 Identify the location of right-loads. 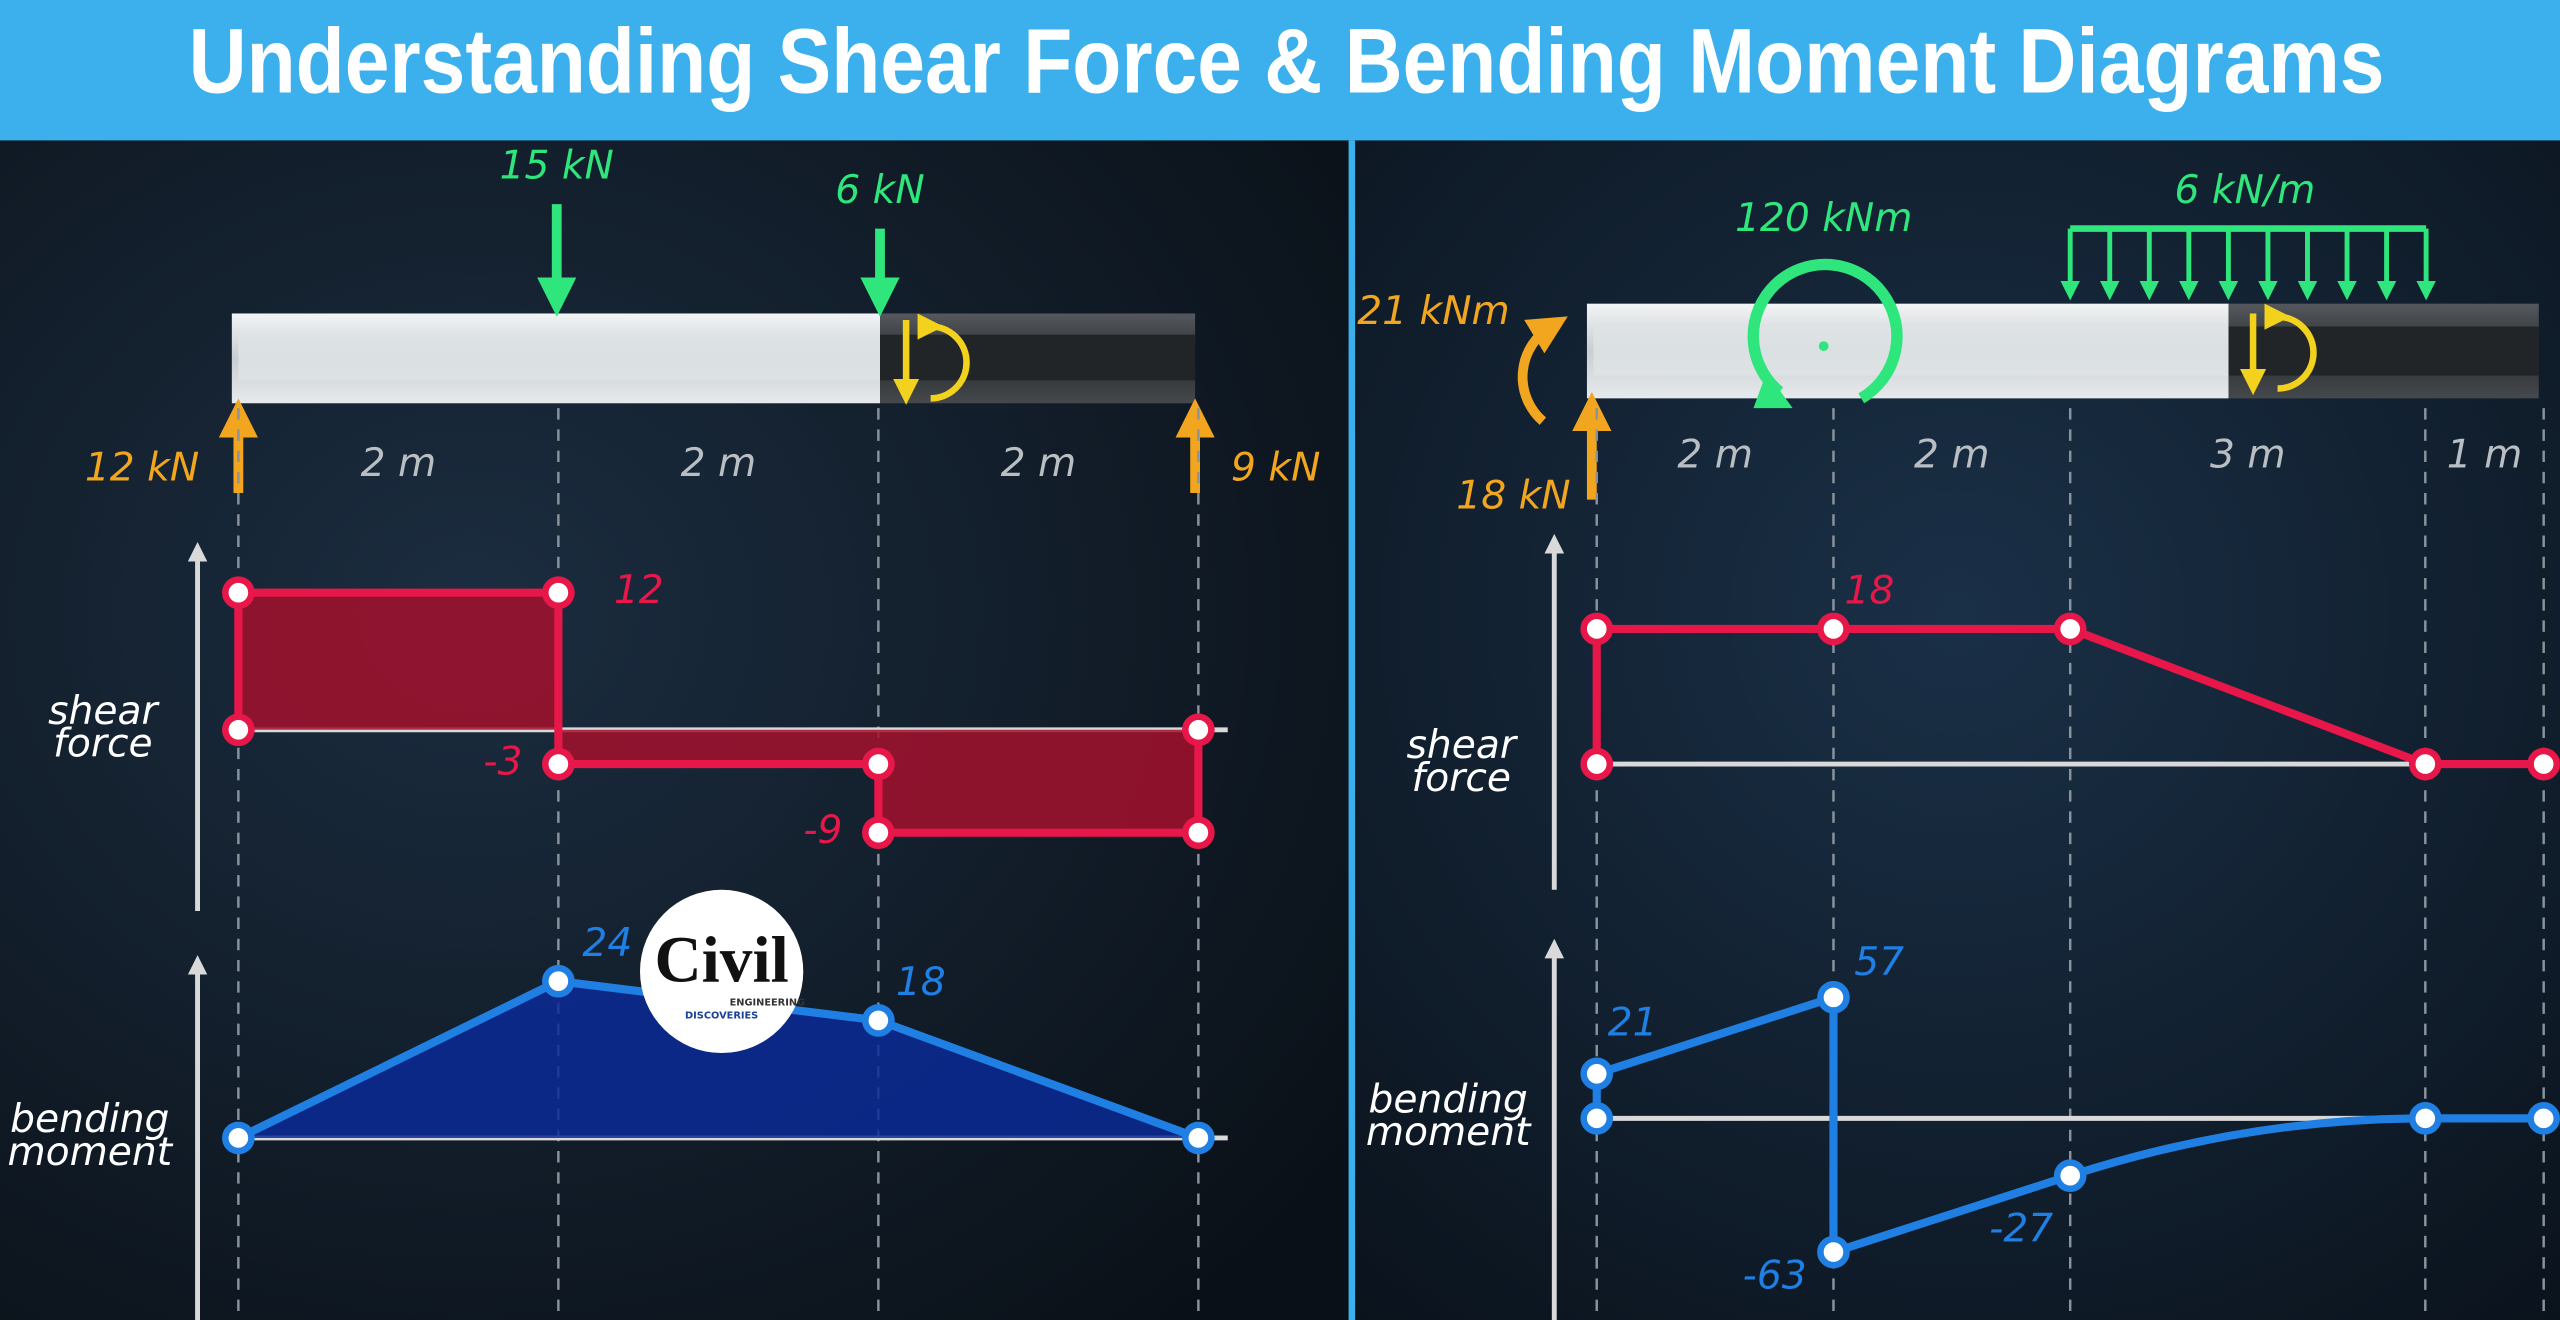
(1972, 362).